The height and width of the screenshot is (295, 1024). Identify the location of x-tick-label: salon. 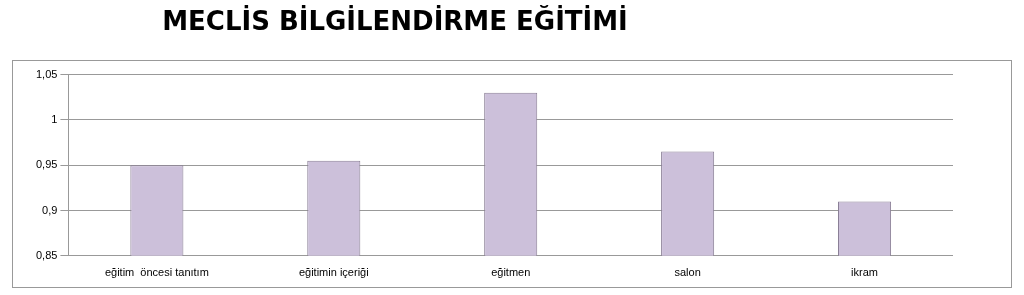
(687, 272).